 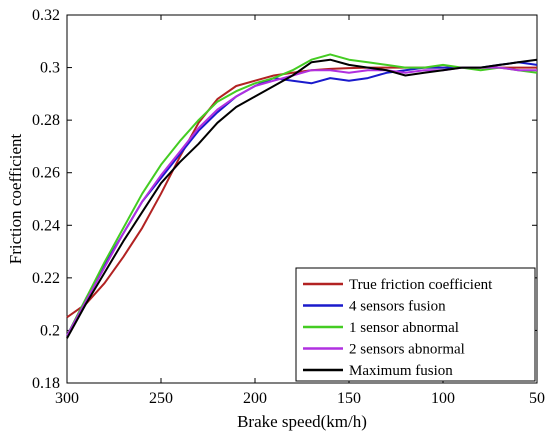 What do you see at coordinates (46, 15) in the screenshot?
I see `y-tick-label: 0.32` at bounding box center [46, 15].